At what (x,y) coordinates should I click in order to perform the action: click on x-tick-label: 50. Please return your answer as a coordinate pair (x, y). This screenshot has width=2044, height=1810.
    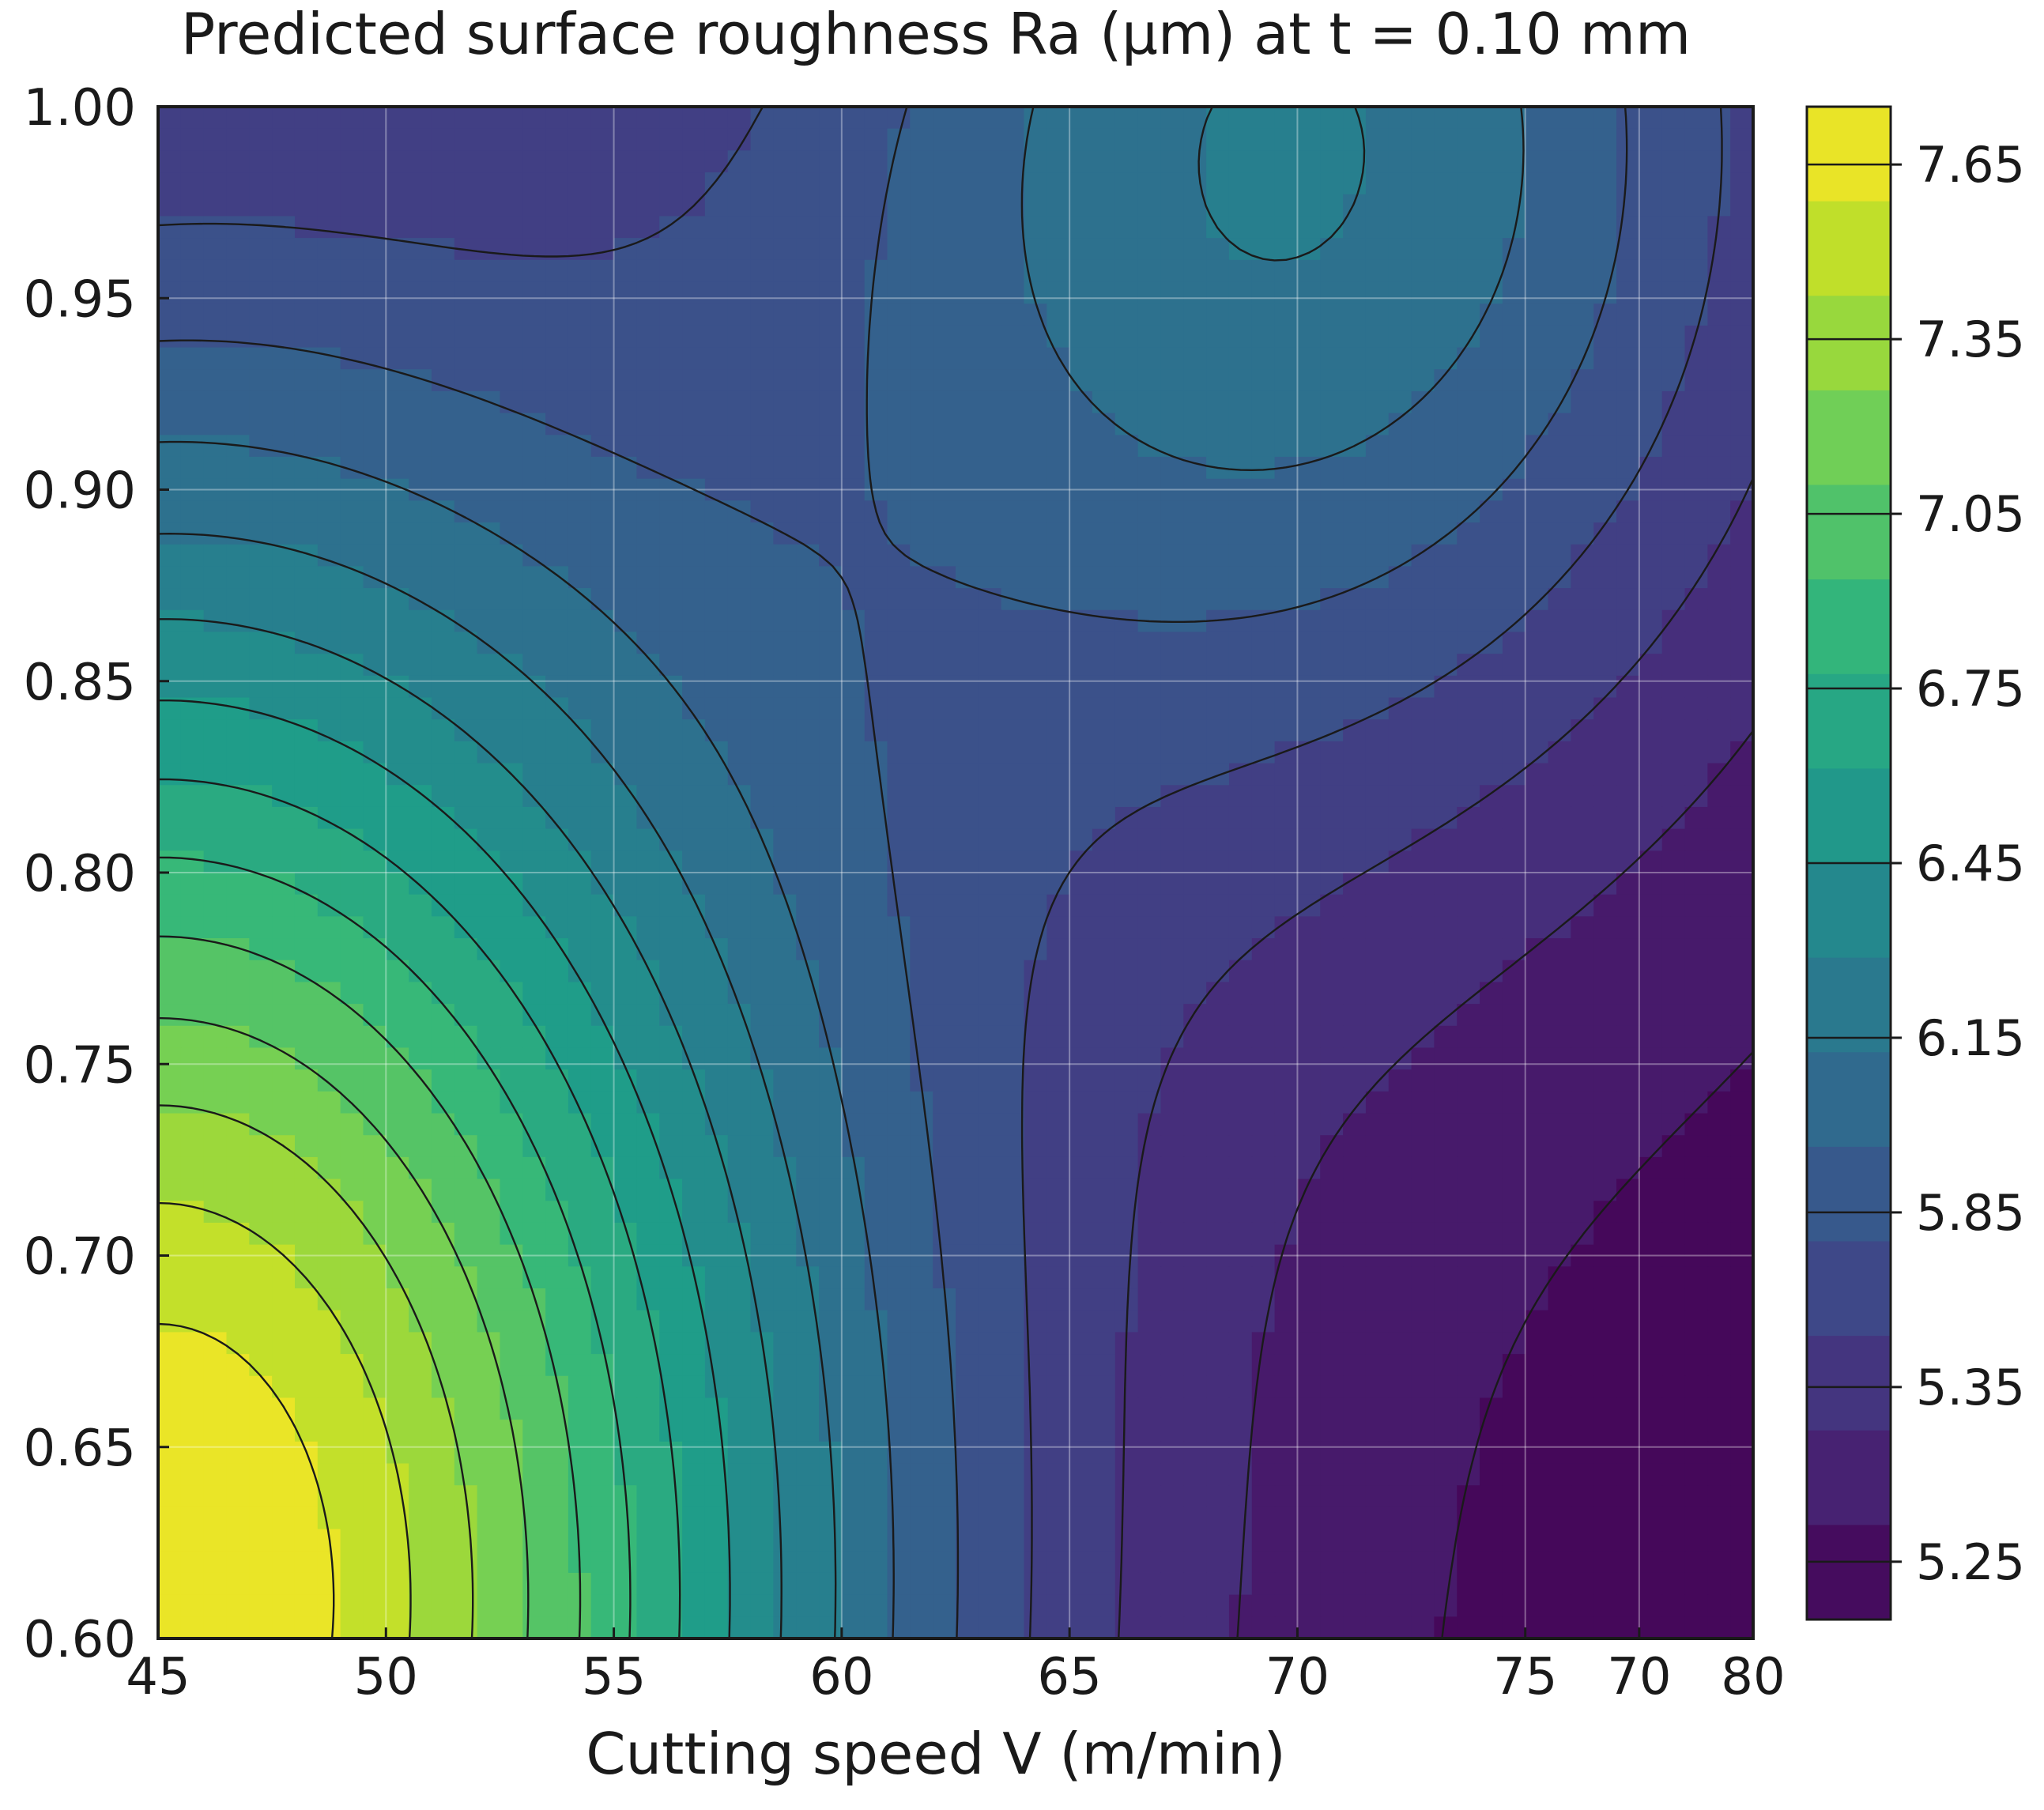
    Looking at the image, I should click on (386, 1677).